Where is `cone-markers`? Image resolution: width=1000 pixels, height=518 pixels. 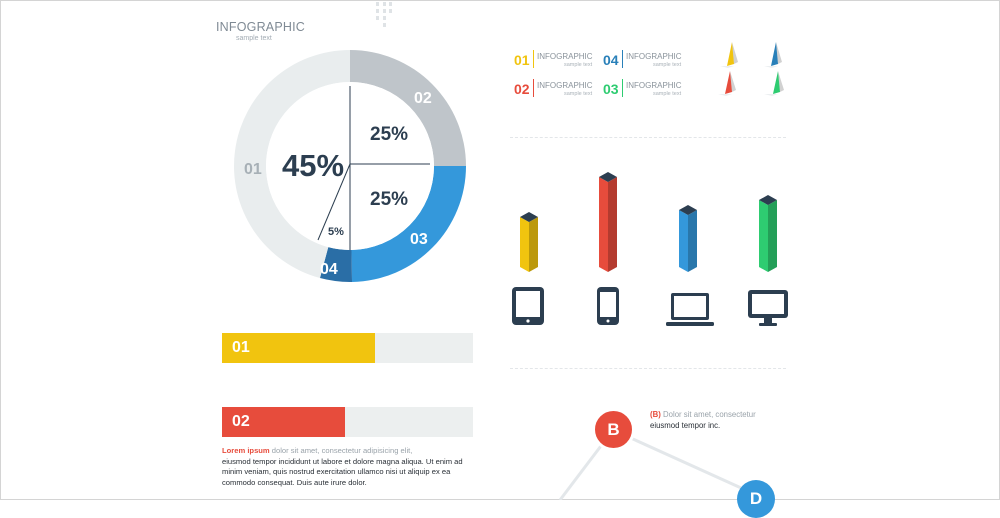
cone-markers is located at coordinates (751, 69).